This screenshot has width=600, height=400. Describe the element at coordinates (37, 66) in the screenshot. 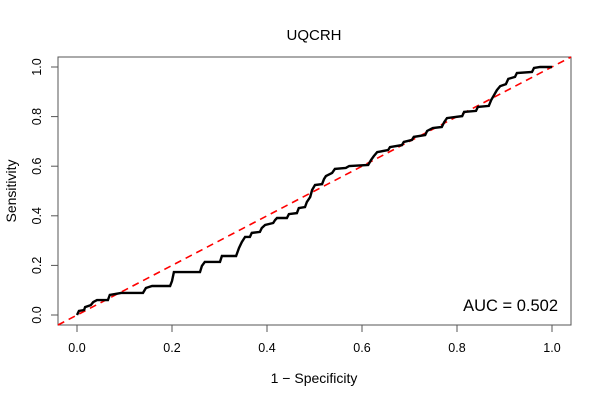

I see `y-tick-label: 1.0` at that location.